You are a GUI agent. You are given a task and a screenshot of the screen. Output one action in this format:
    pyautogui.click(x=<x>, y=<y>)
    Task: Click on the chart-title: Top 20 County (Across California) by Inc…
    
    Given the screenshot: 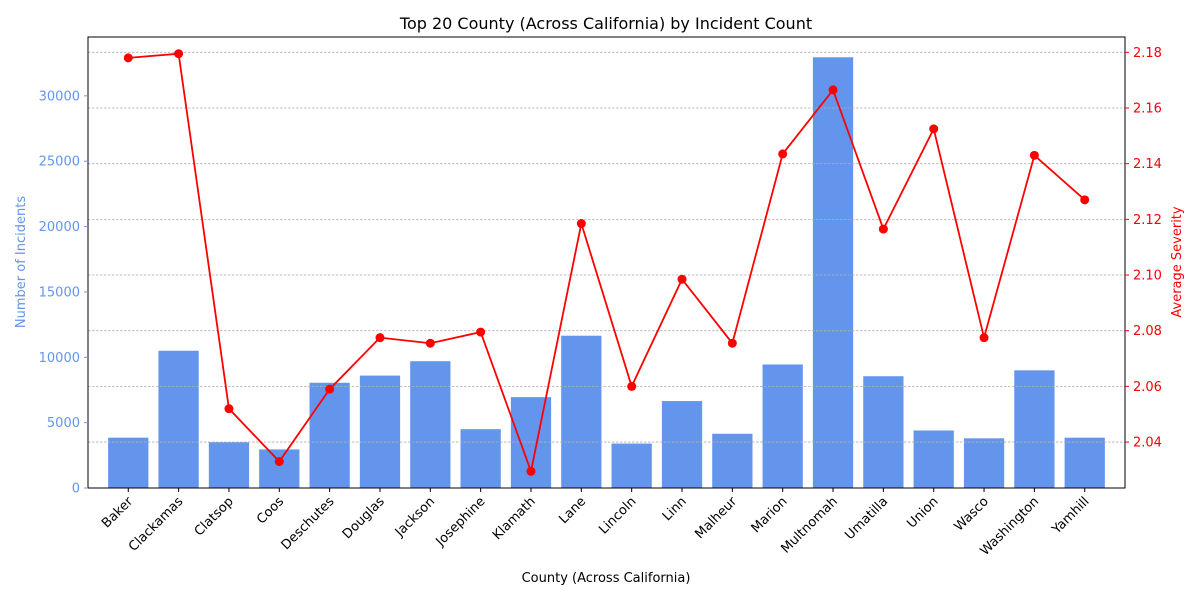 What is the action you would take?
    pyautogui.click(x=605, y=23)
    